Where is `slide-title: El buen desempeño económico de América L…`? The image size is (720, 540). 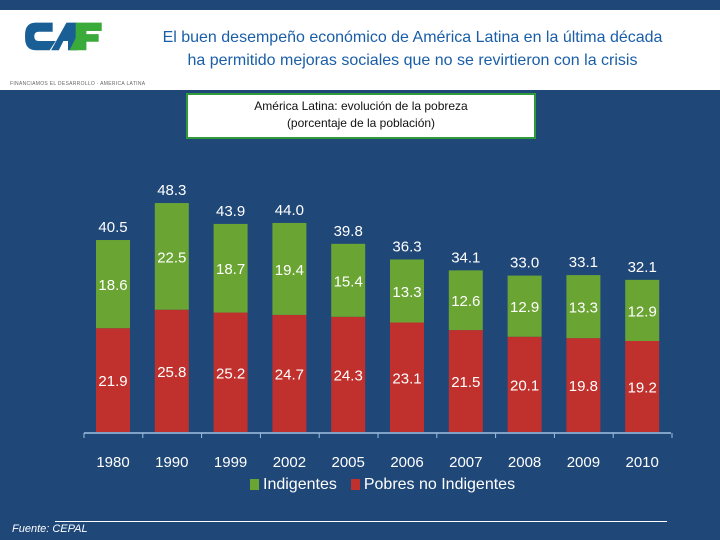
slide-title: El buen desempeño económico de América L… is located at coordinates (412, 49).